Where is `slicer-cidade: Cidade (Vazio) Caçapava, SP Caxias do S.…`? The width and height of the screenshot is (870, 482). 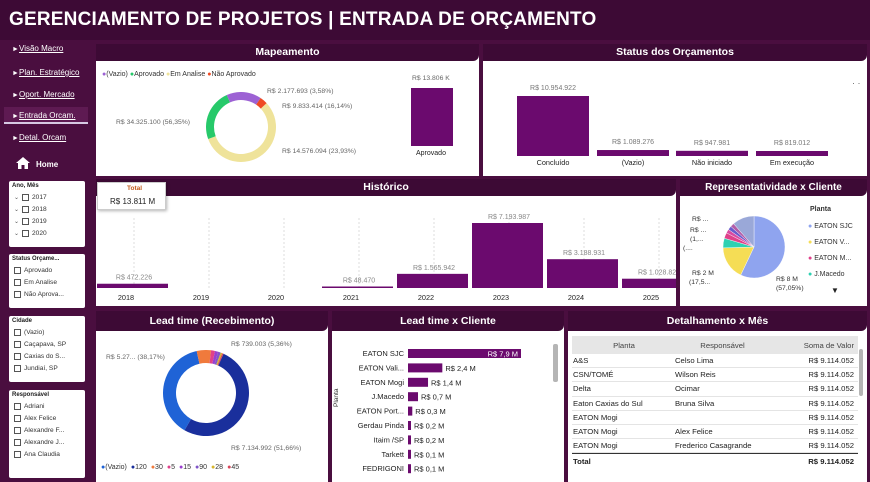 slicer-cidade: Cidade (Vazio) Caçapava, SP Caxias do S.… is located at coordinates (47, 349).